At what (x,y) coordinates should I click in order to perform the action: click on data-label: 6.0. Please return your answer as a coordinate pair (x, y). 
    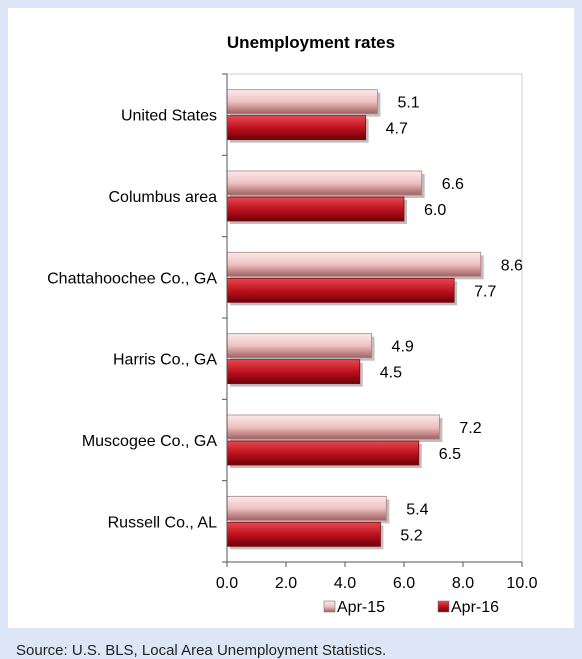
    Looking at the image, I should click on (435, 210).